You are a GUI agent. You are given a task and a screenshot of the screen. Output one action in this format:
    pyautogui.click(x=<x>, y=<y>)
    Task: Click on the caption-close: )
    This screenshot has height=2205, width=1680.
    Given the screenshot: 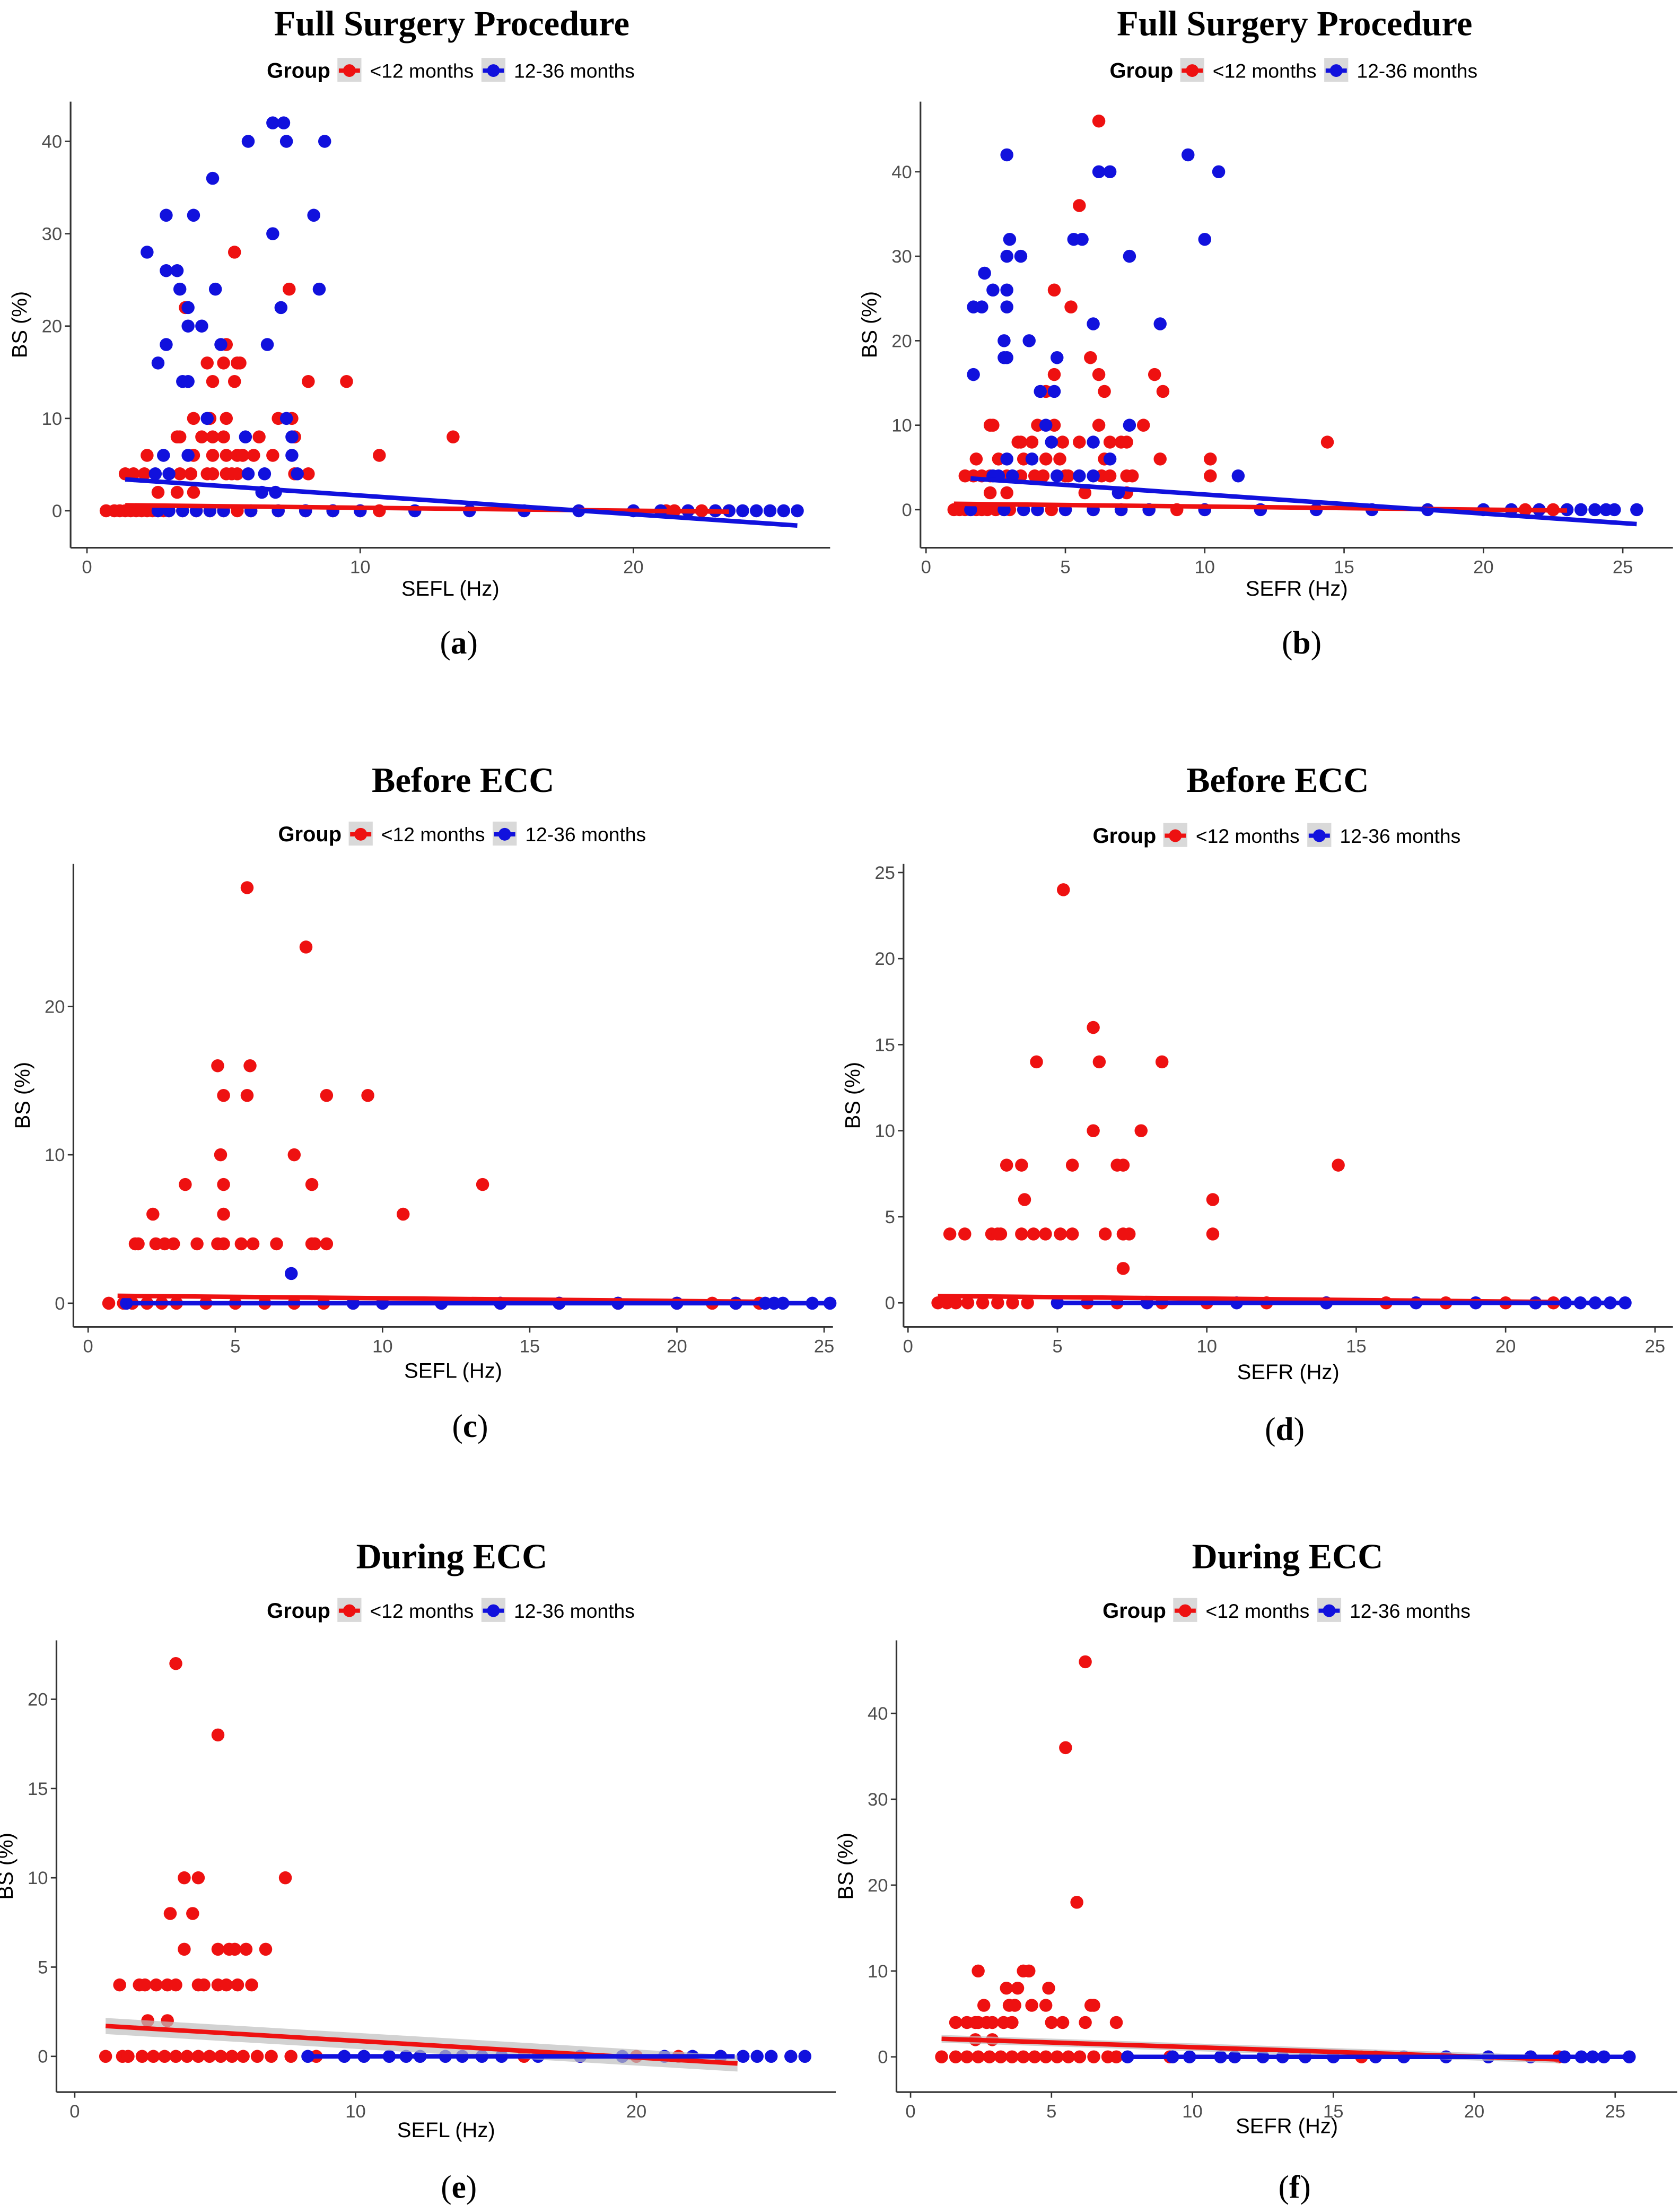 What is the action you would take?
    pyautogui.click(x=472, y=643)
    